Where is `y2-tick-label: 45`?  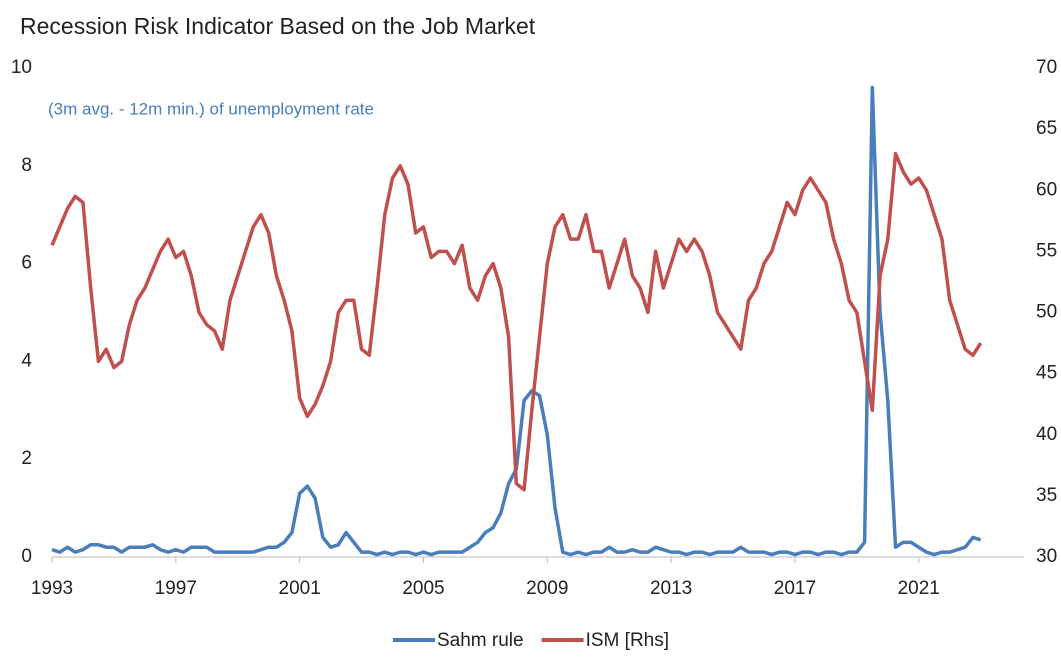 y2-tick-label: 45 is located at coordinates (1046, 373).